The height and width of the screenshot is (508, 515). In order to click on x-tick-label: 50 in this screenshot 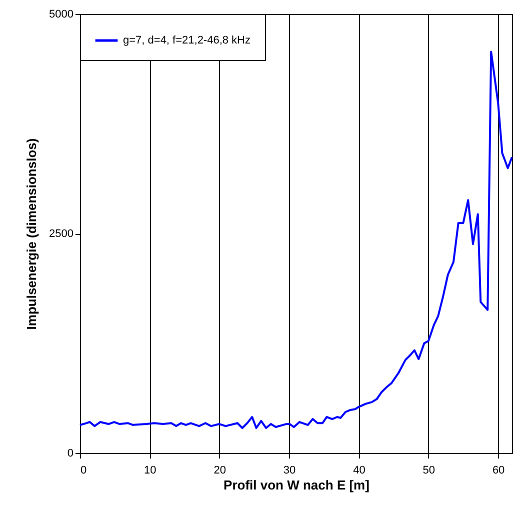, I will do `click(429, 470)`.